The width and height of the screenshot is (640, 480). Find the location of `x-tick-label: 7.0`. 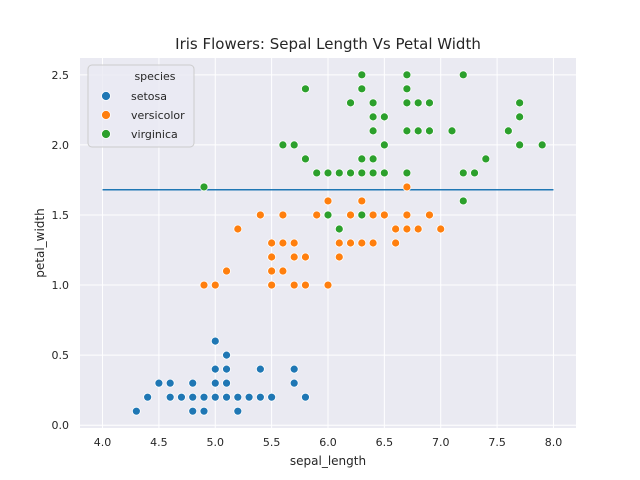

x-tick-label: 7.0 is located at coordinates (441, 442).